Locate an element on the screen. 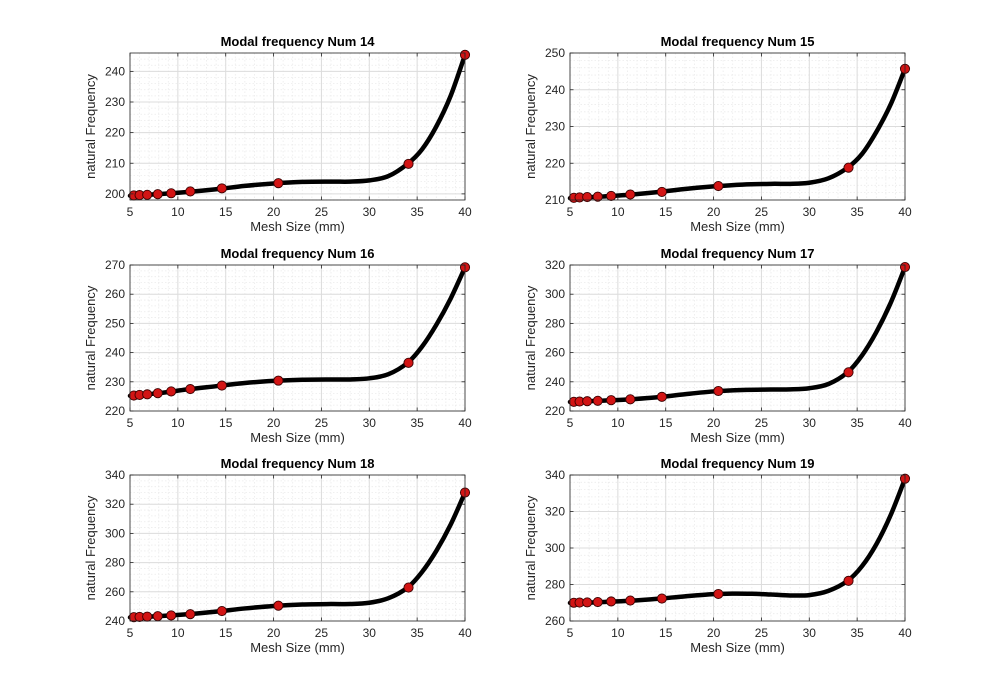 The image size is (1000, 700). plot-area is located at coordinates (297, 126).